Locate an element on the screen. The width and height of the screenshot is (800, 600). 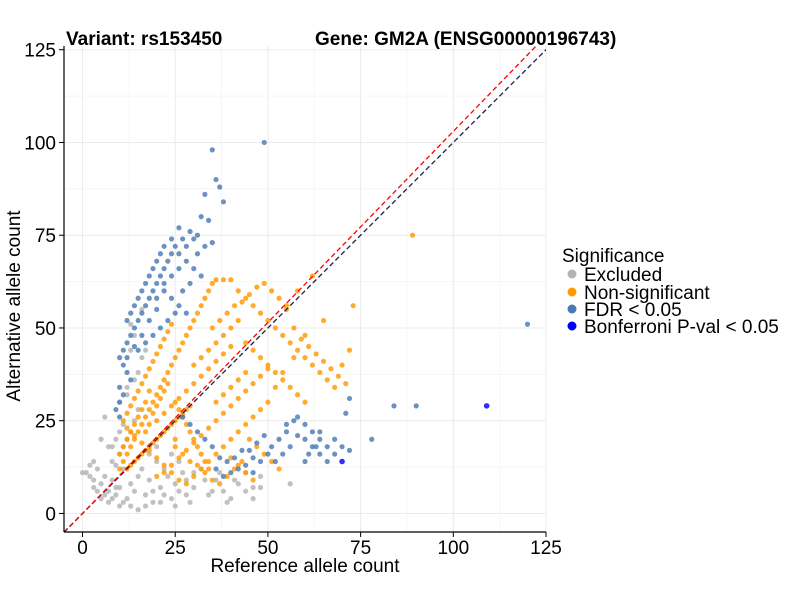
legend-marker-bonferroni is located at coordinates (572, 326).